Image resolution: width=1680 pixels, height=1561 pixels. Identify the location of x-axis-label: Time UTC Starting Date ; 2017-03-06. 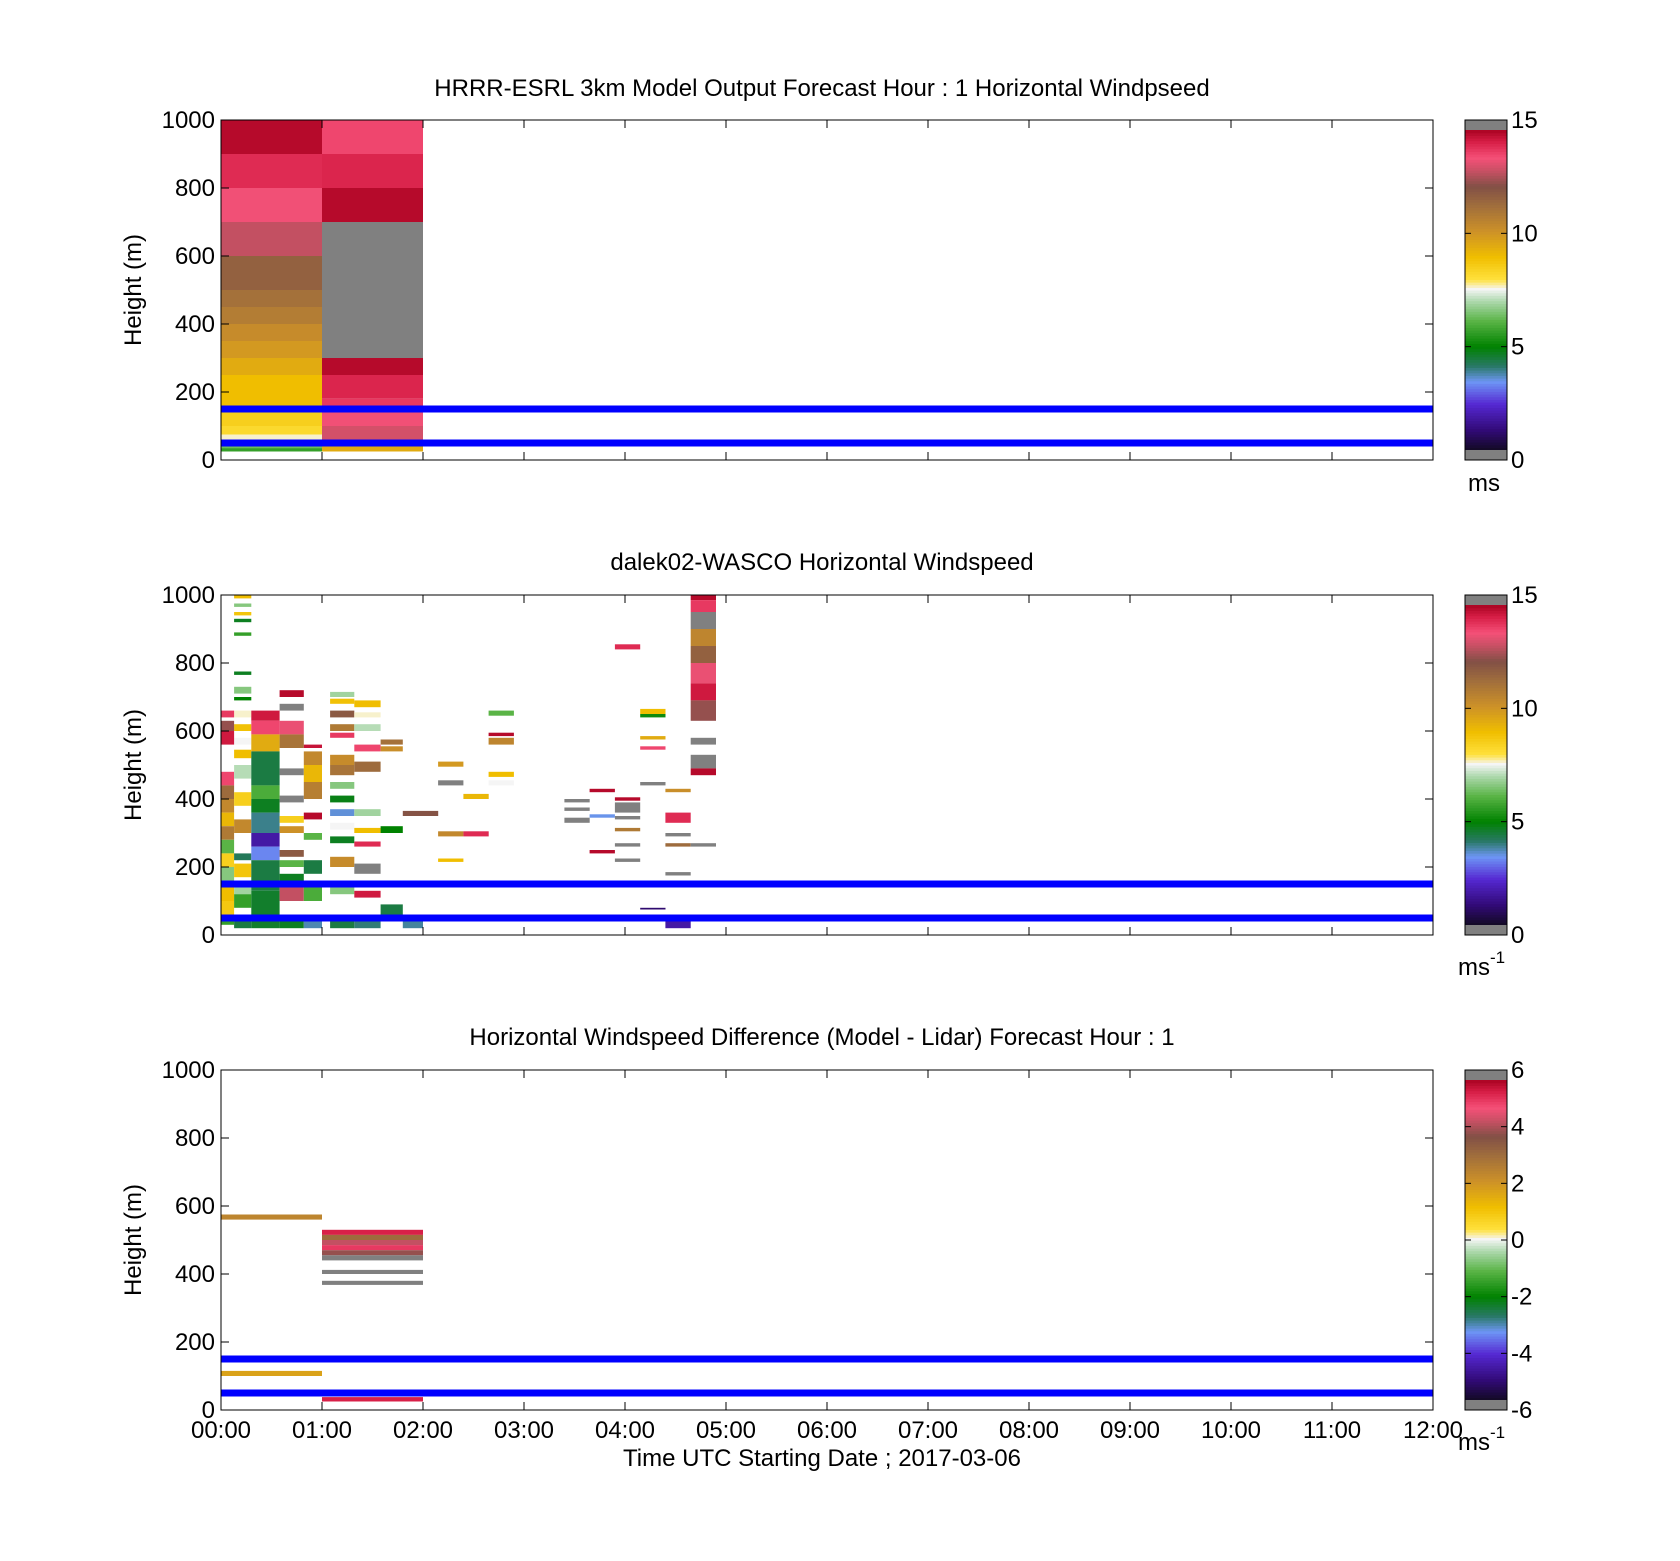
(822, 1458).